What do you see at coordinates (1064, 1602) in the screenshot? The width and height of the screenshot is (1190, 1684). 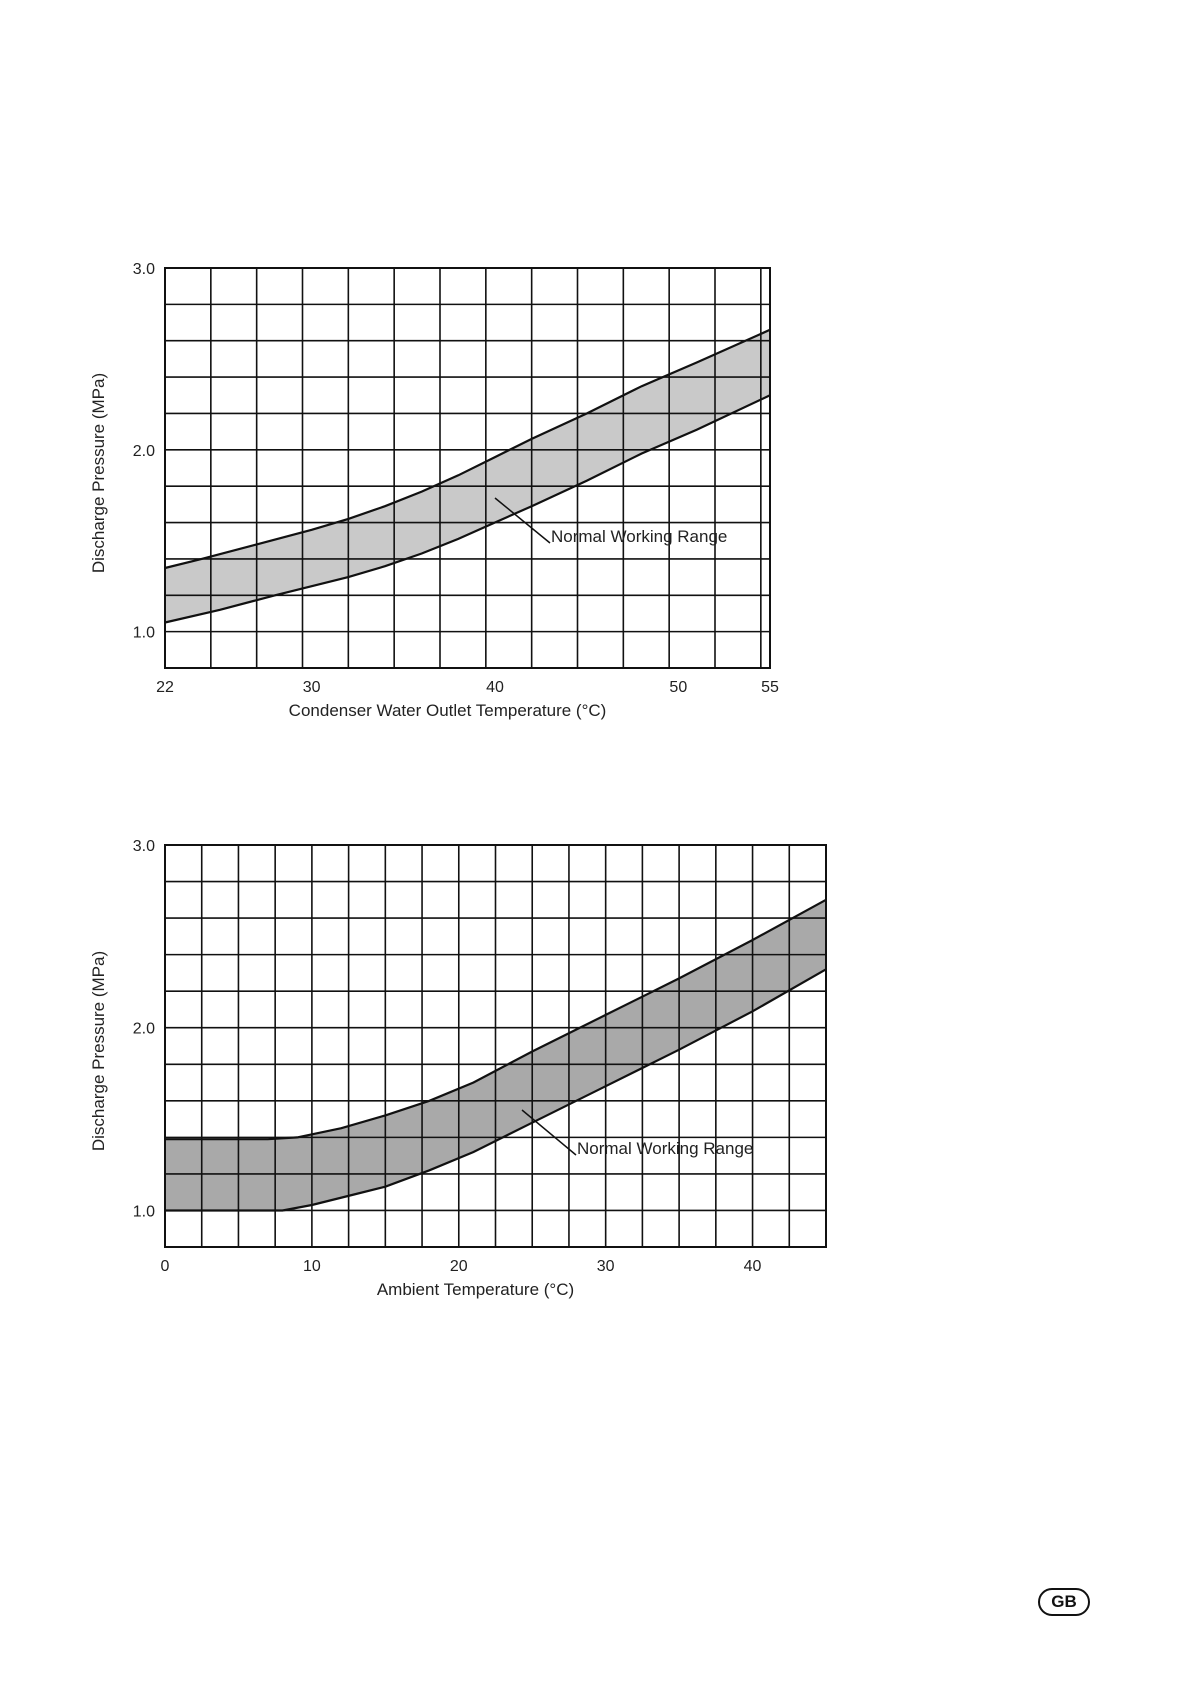 I see `page-badge: GB` at bounding box center [1064, 1602].